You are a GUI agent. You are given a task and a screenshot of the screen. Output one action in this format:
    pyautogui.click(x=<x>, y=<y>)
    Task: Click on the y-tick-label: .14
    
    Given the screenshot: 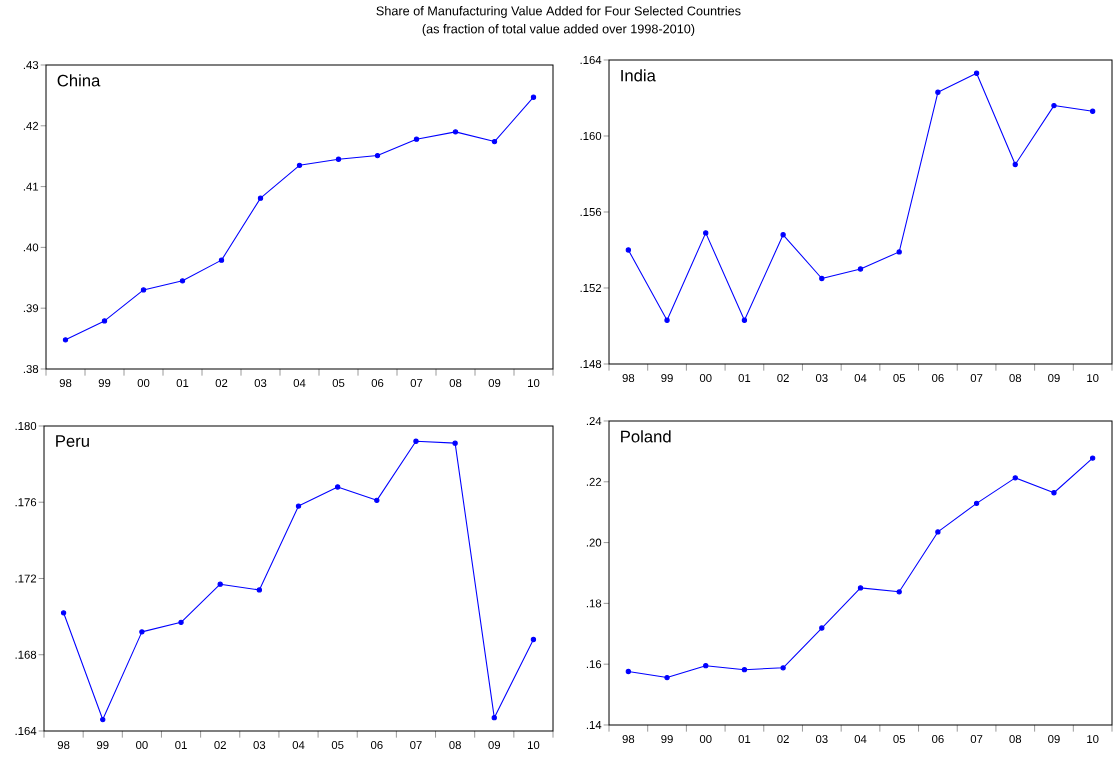 What is the action you would take?
    pyautogui.click(x=594, y=725)
    